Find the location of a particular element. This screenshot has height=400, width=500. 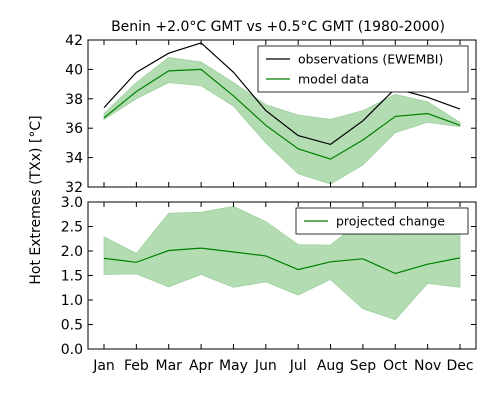

bottom-ytick-label: 3.0 is located at coordinates (72, 203).